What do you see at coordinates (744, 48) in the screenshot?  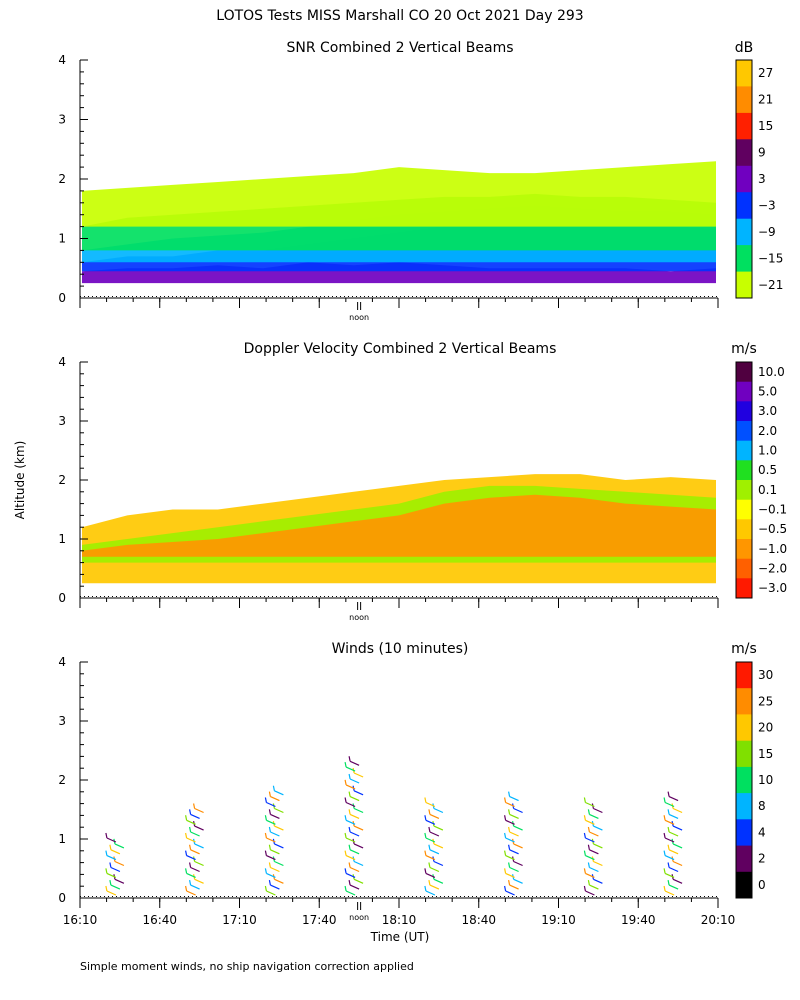 I see `panel-snr-colorbar-unit: dB` at bounding box center [744, 48].